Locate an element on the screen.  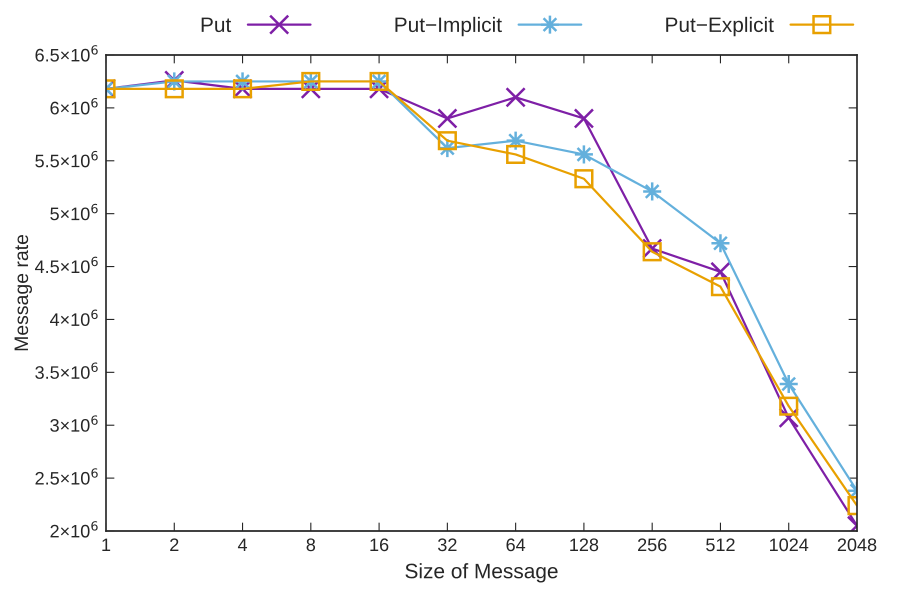
y-tick-label: 6×10$^{6}$ is located at coordinates (74, 106).